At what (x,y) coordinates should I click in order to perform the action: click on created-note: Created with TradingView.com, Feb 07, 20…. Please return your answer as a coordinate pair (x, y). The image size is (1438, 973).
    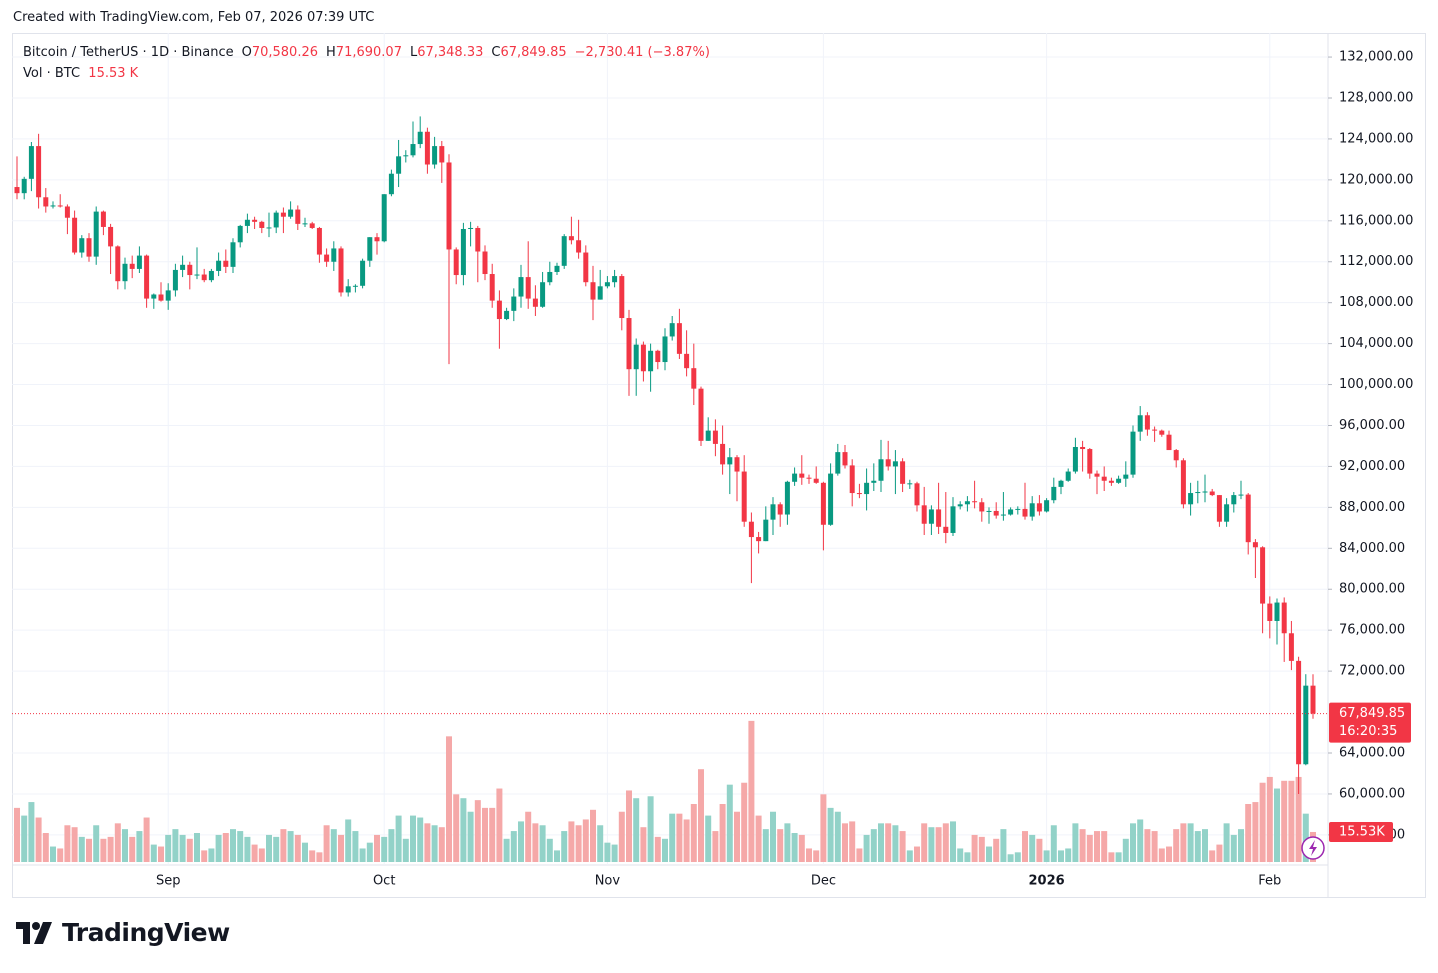
    Looking at the image, I should click on (194, 17).